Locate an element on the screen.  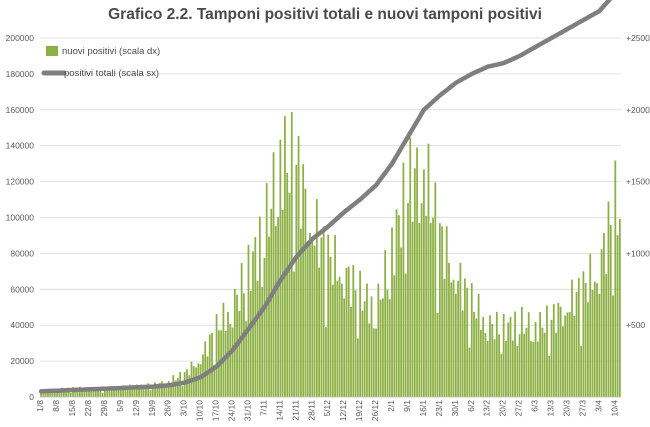
x-tick-label: 1/8 is located at coordinates (40, 406).